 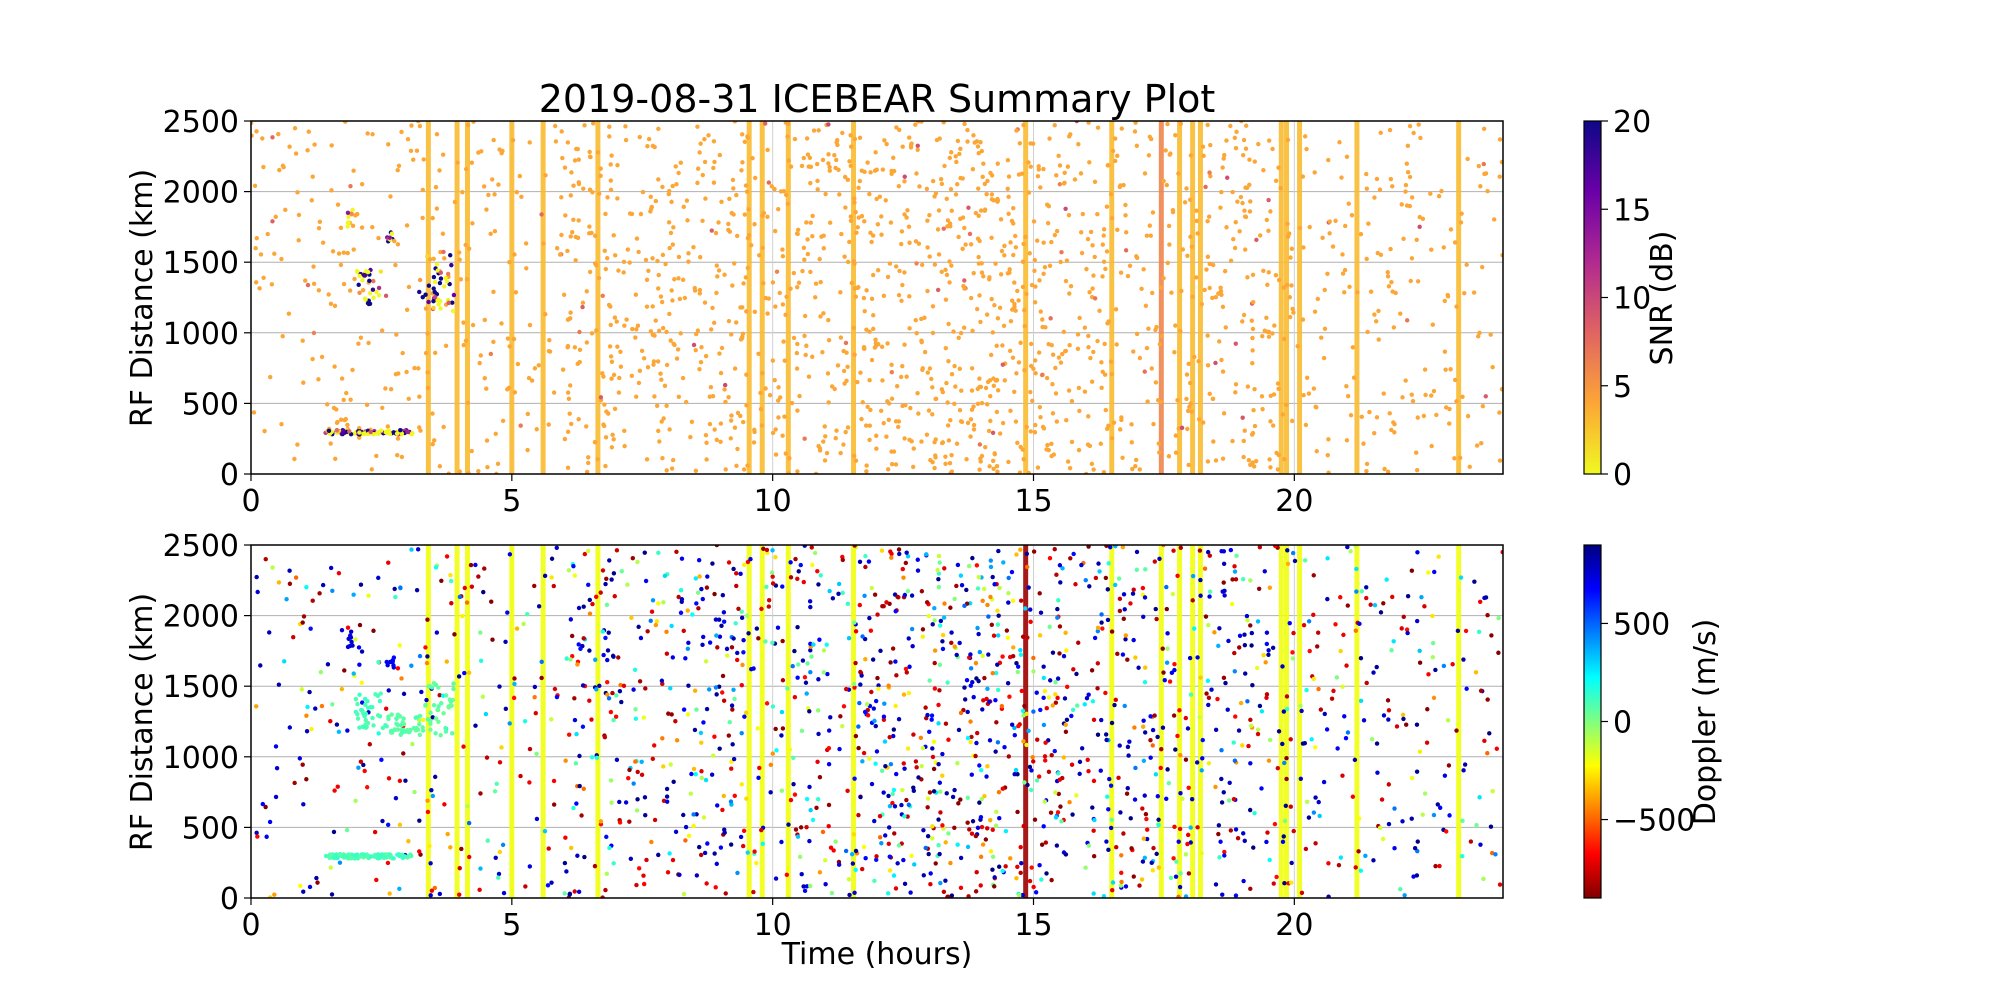 What do you see at coordinates (250, 925) in the screenshot?
I see `bottom-x-tick-label: 0` at bounding box center [250, 925].